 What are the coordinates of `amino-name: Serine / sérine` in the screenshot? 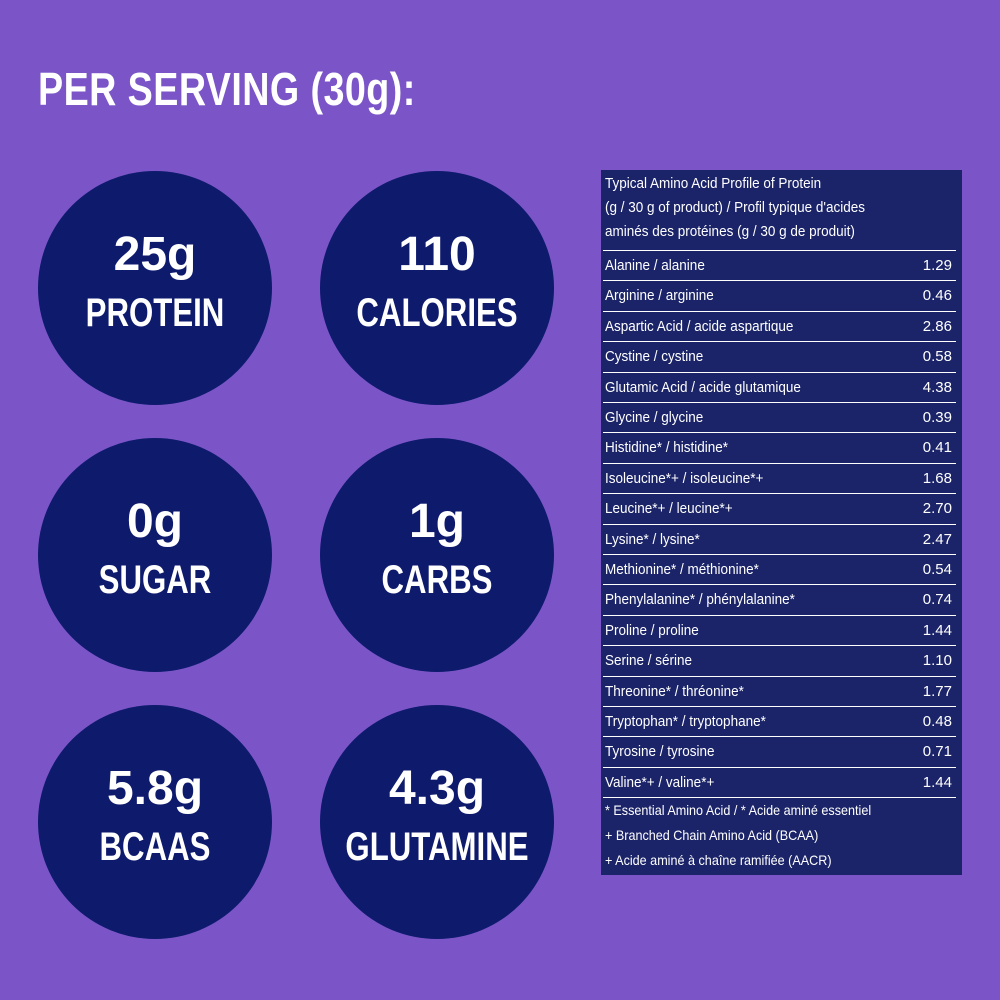 It's located at (649, 661).